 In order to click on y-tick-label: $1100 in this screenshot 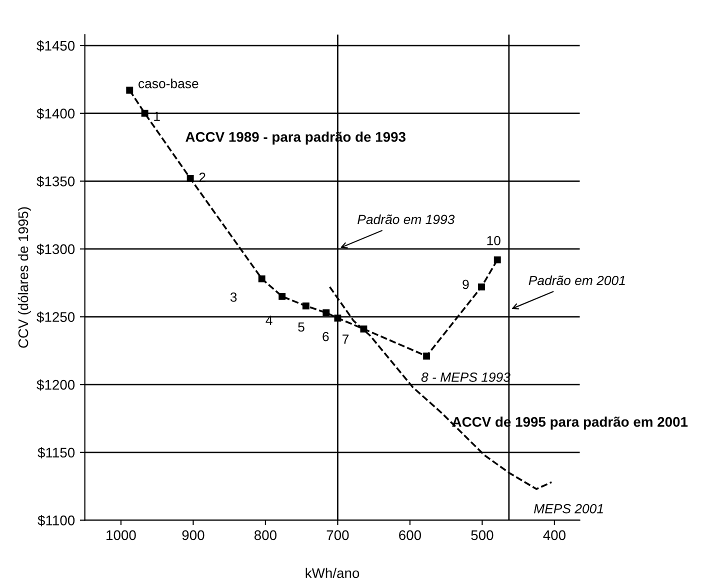, I will do `click(56, 520)`.